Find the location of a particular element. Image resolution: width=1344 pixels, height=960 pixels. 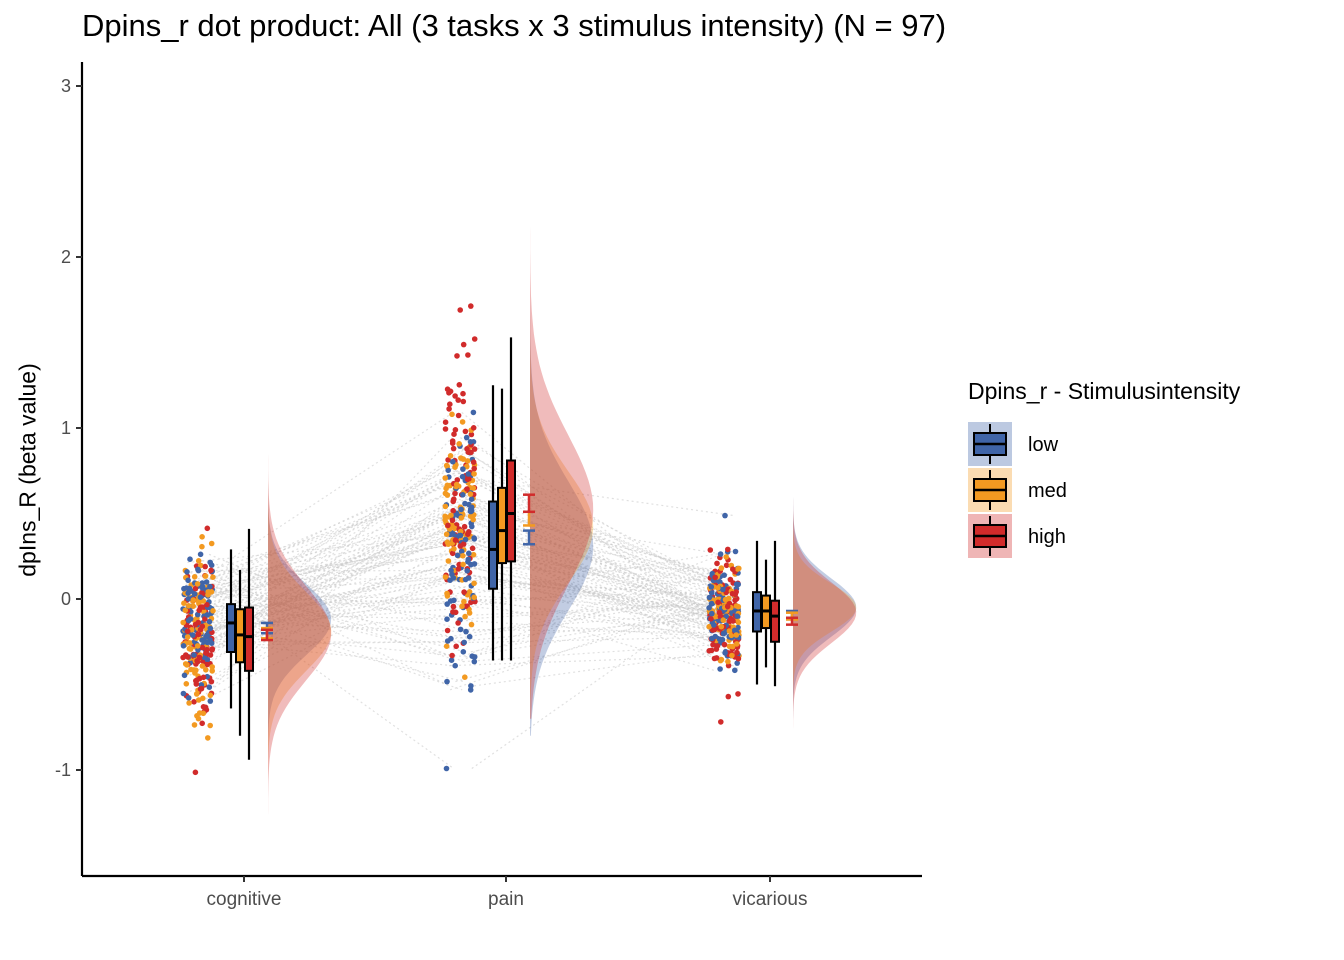

box-low-cognitive is located at coordinates (231, 628).